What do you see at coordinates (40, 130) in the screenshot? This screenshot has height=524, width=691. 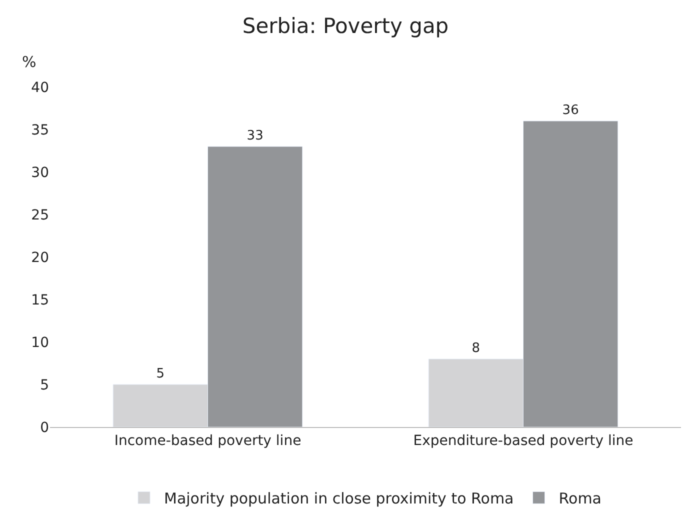 I see `y-tick-label: 35` at bounding box center [40, 130].